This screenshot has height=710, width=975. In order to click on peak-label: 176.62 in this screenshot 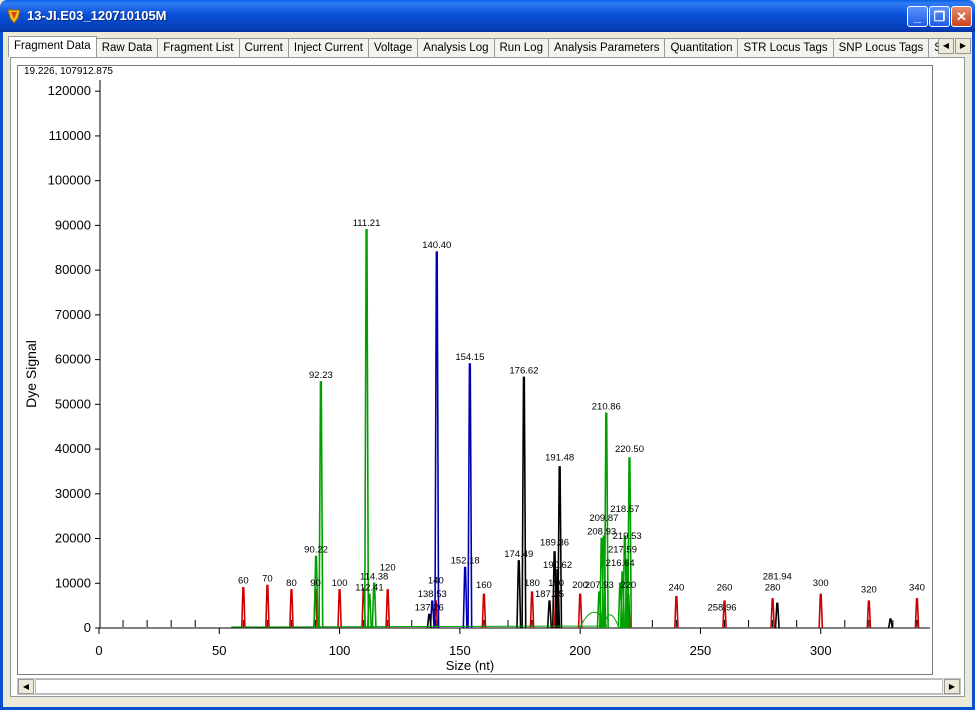, I will do `click(523, 370)`.